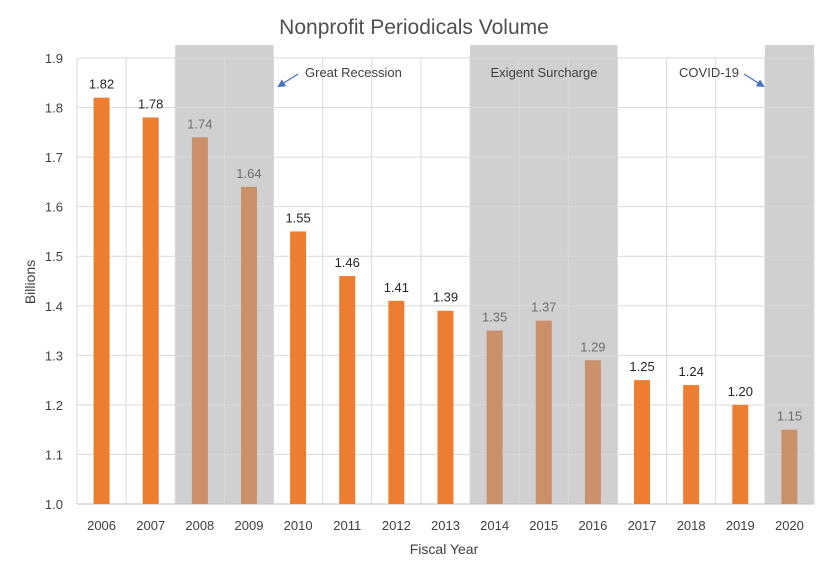  I want to click on y-tick-label: 1.4, so click(54, 306).